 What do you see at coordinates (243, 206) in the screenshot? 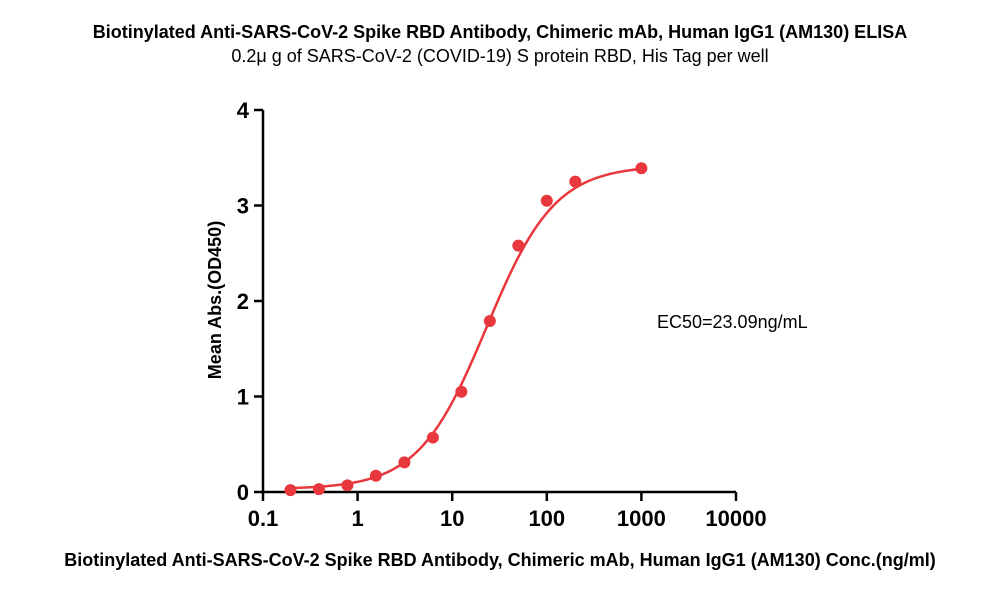
I see `y-tick-label: 3` at bounding box center [243, 206].